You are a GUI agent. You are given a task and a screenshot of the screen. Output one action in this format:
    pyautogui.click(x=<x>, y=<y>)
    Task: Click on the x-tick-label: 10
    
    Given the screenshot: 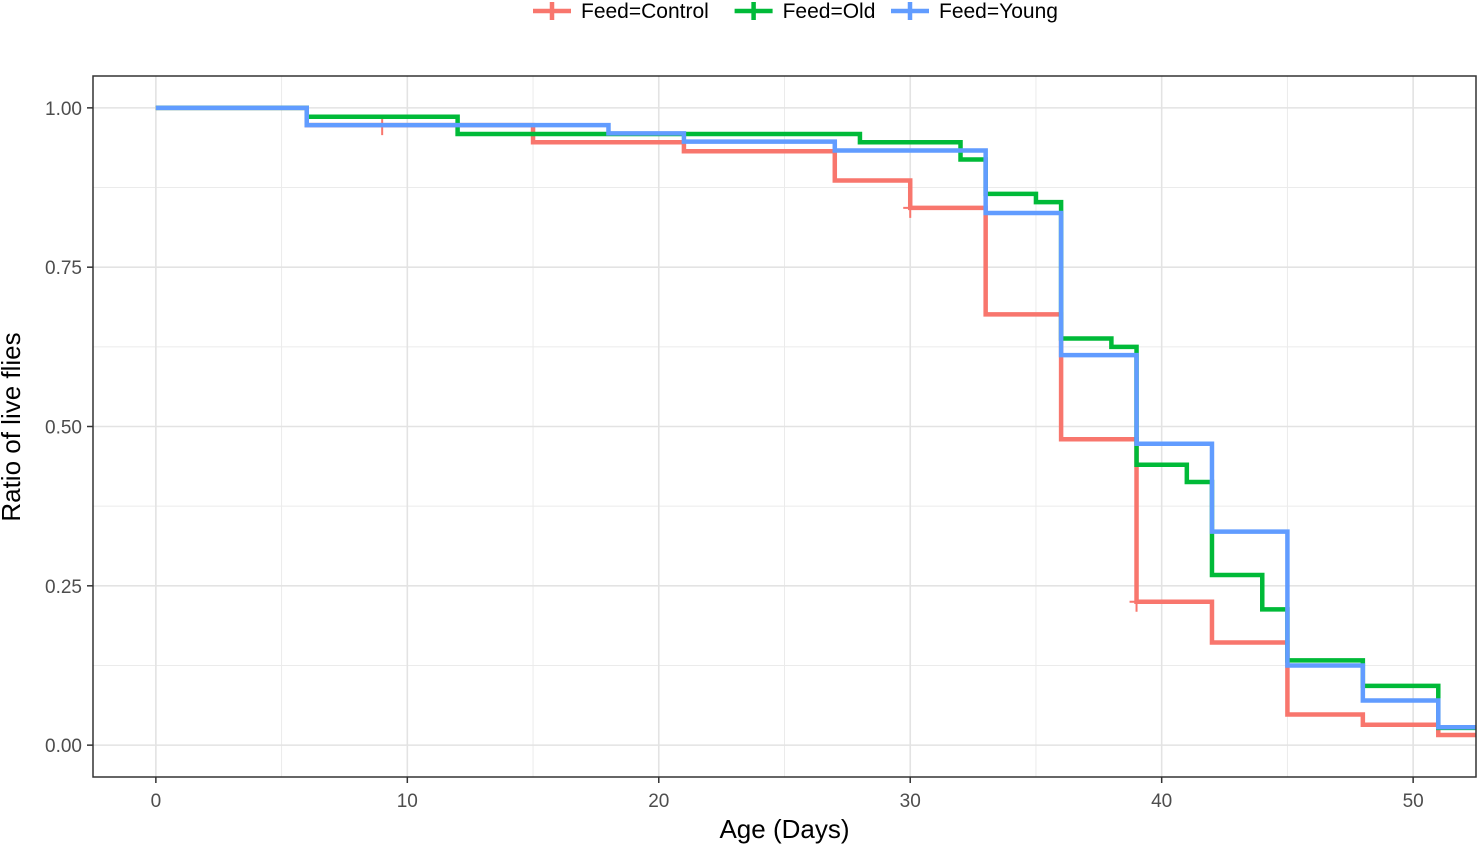 What is the action you would take?
    pyautogui.click(x=407, y=801)
    